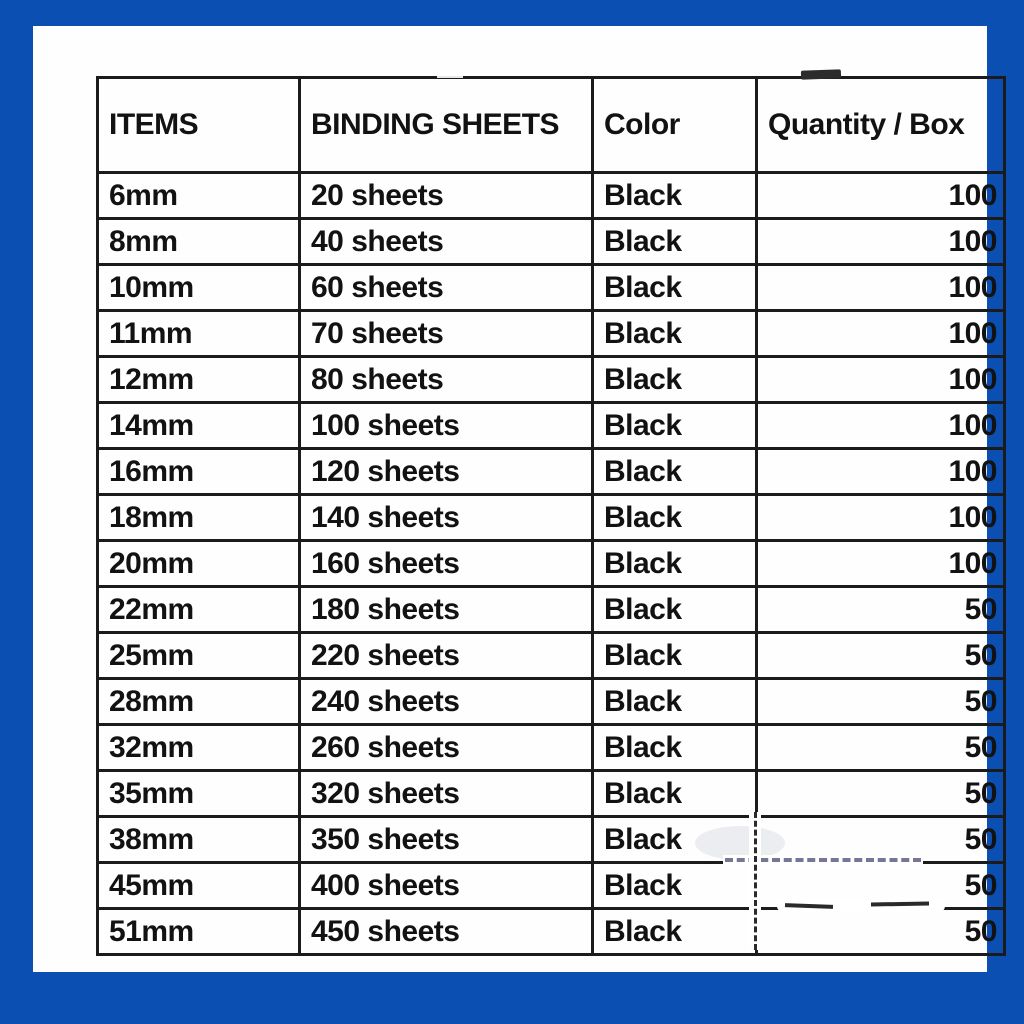 The height and width of the screenshot is (1024, 1024). What do you see at coordinates (198, 195) in the screenshot?
I see `cell-item: 6mm` at bounding box center [198, 195].